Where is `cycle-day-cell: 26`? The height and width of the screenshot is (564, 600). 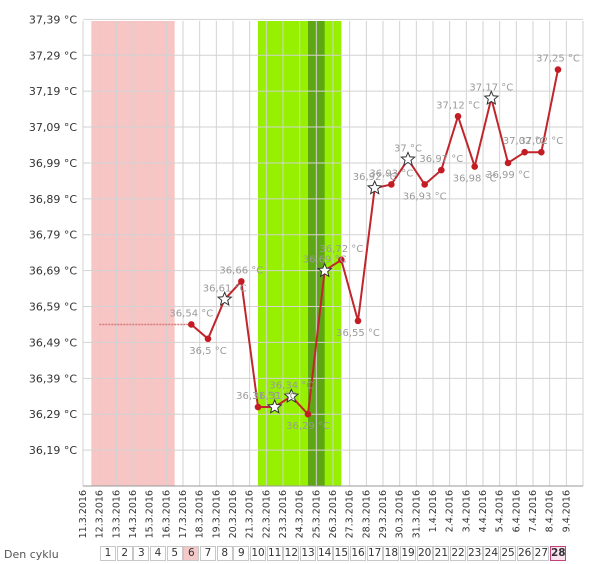 cycle-day-cell: 26 is located at coordinates (524, 553).